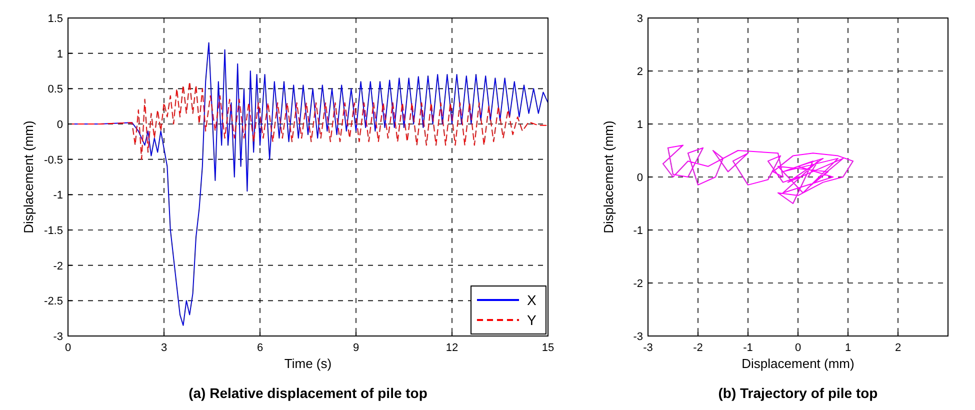  Describe the element at coordinates (308, 363) in the screenshot. I see `x-axis-title: Time (s)` at that location.